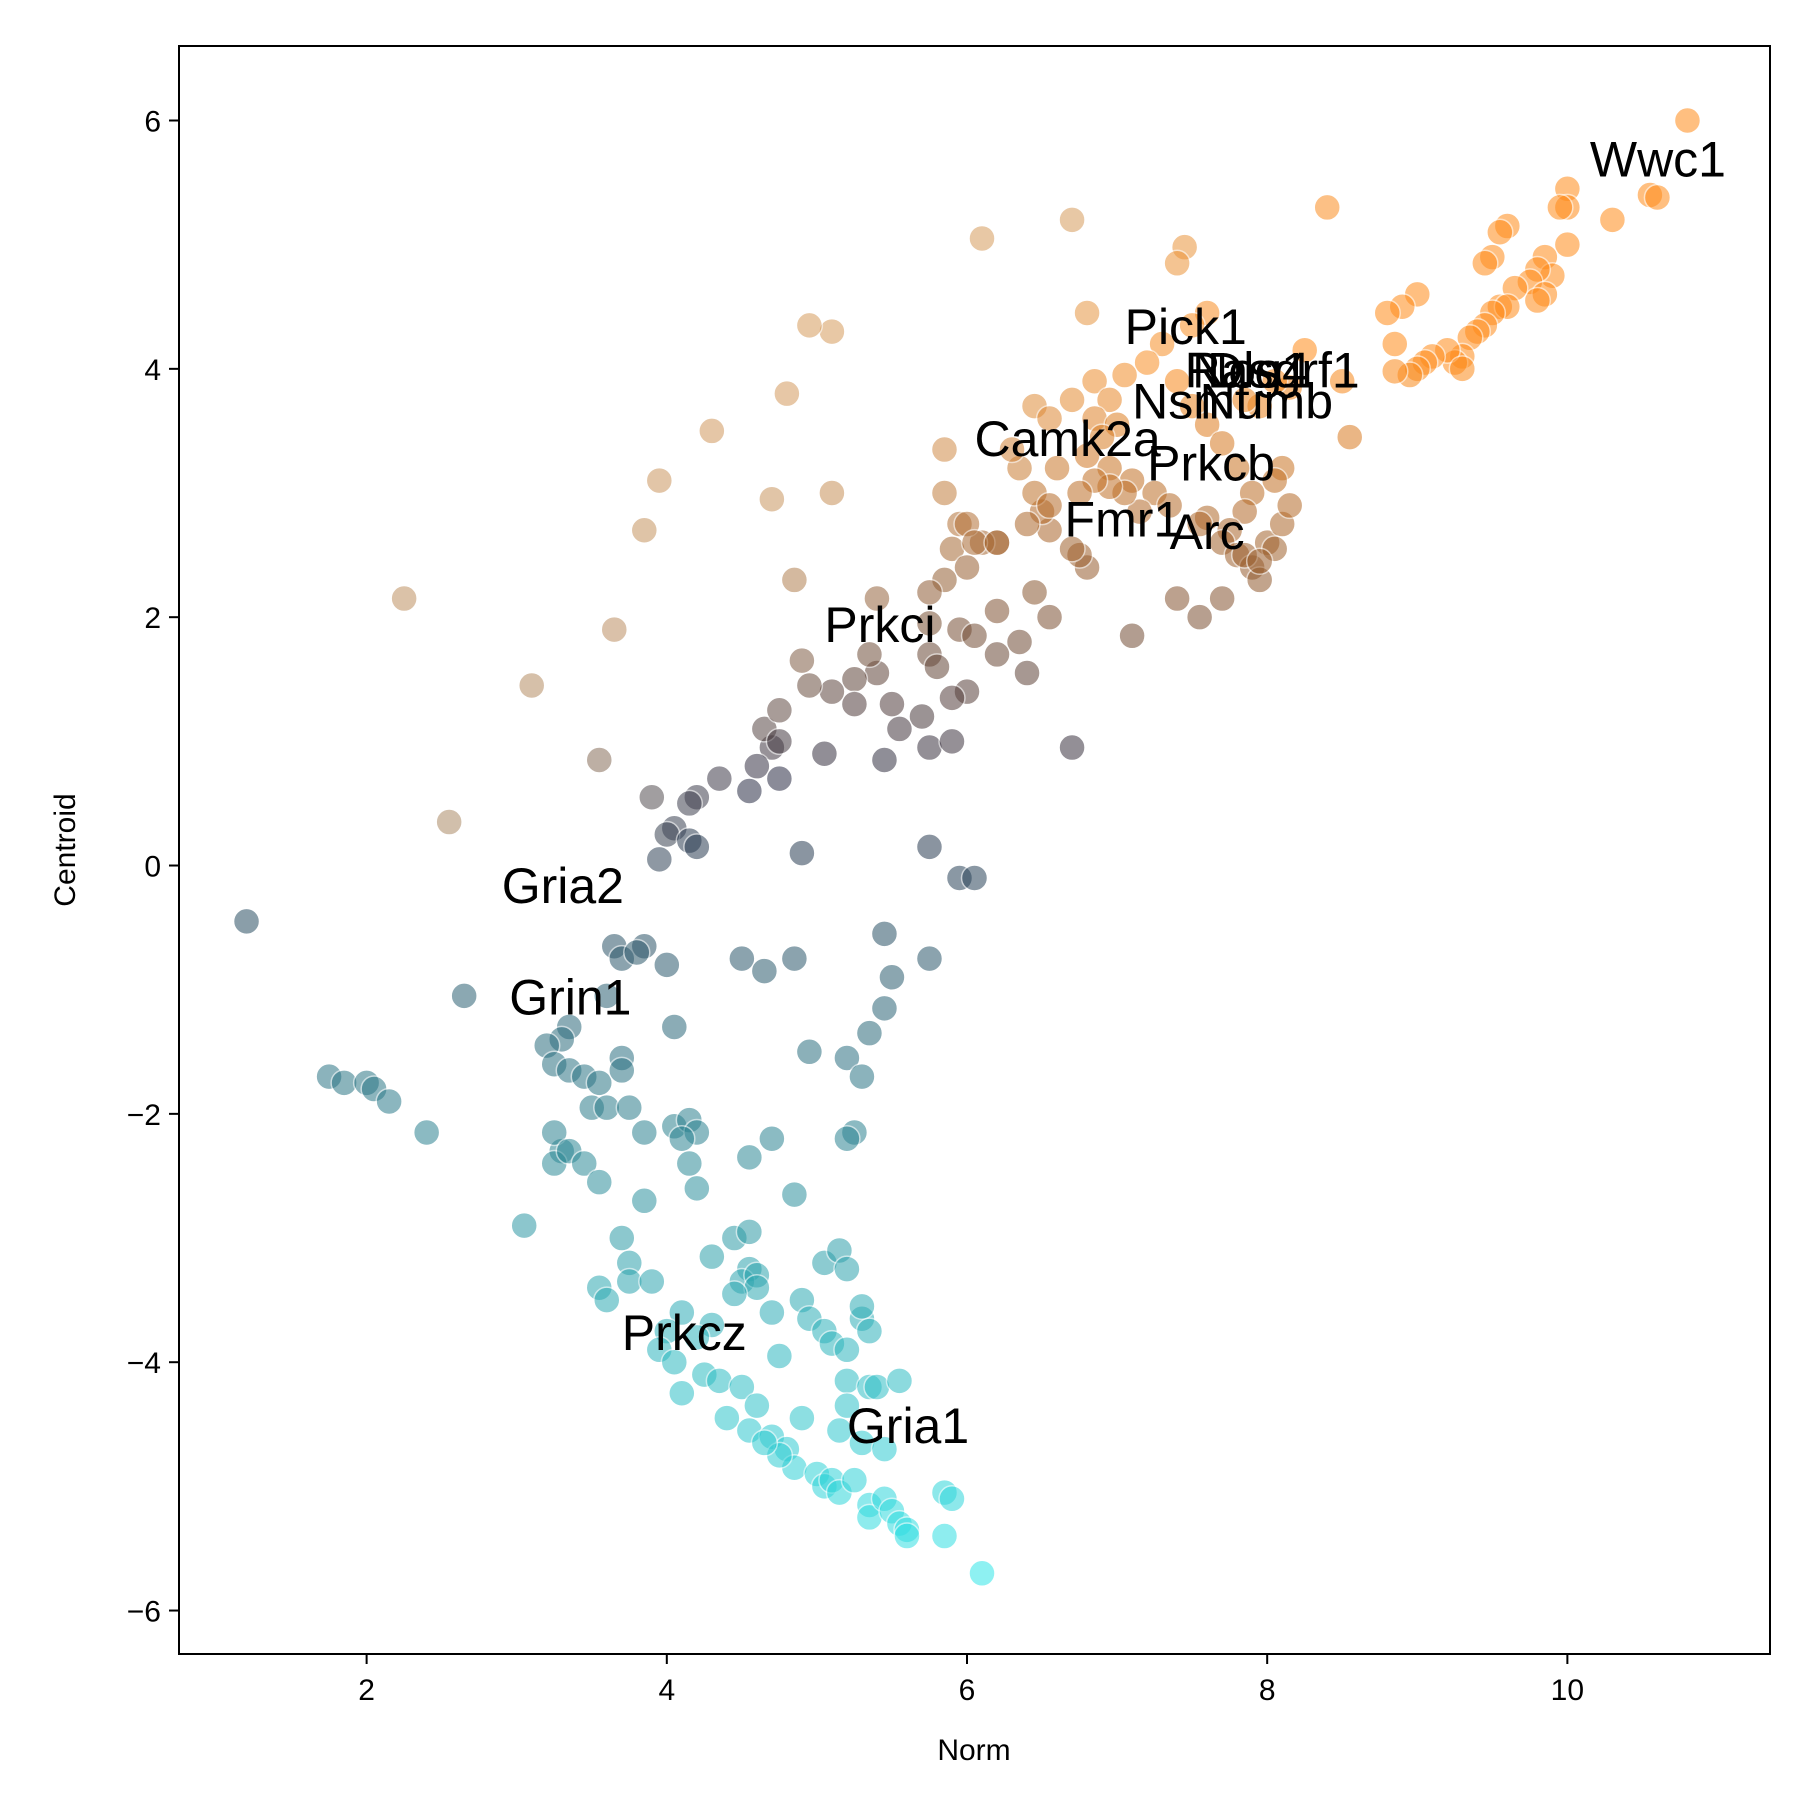 Image resolution: width=1800 pixels, height=1800 pixels. I want to click on y-tick-label: −2, so click(144, 1115).